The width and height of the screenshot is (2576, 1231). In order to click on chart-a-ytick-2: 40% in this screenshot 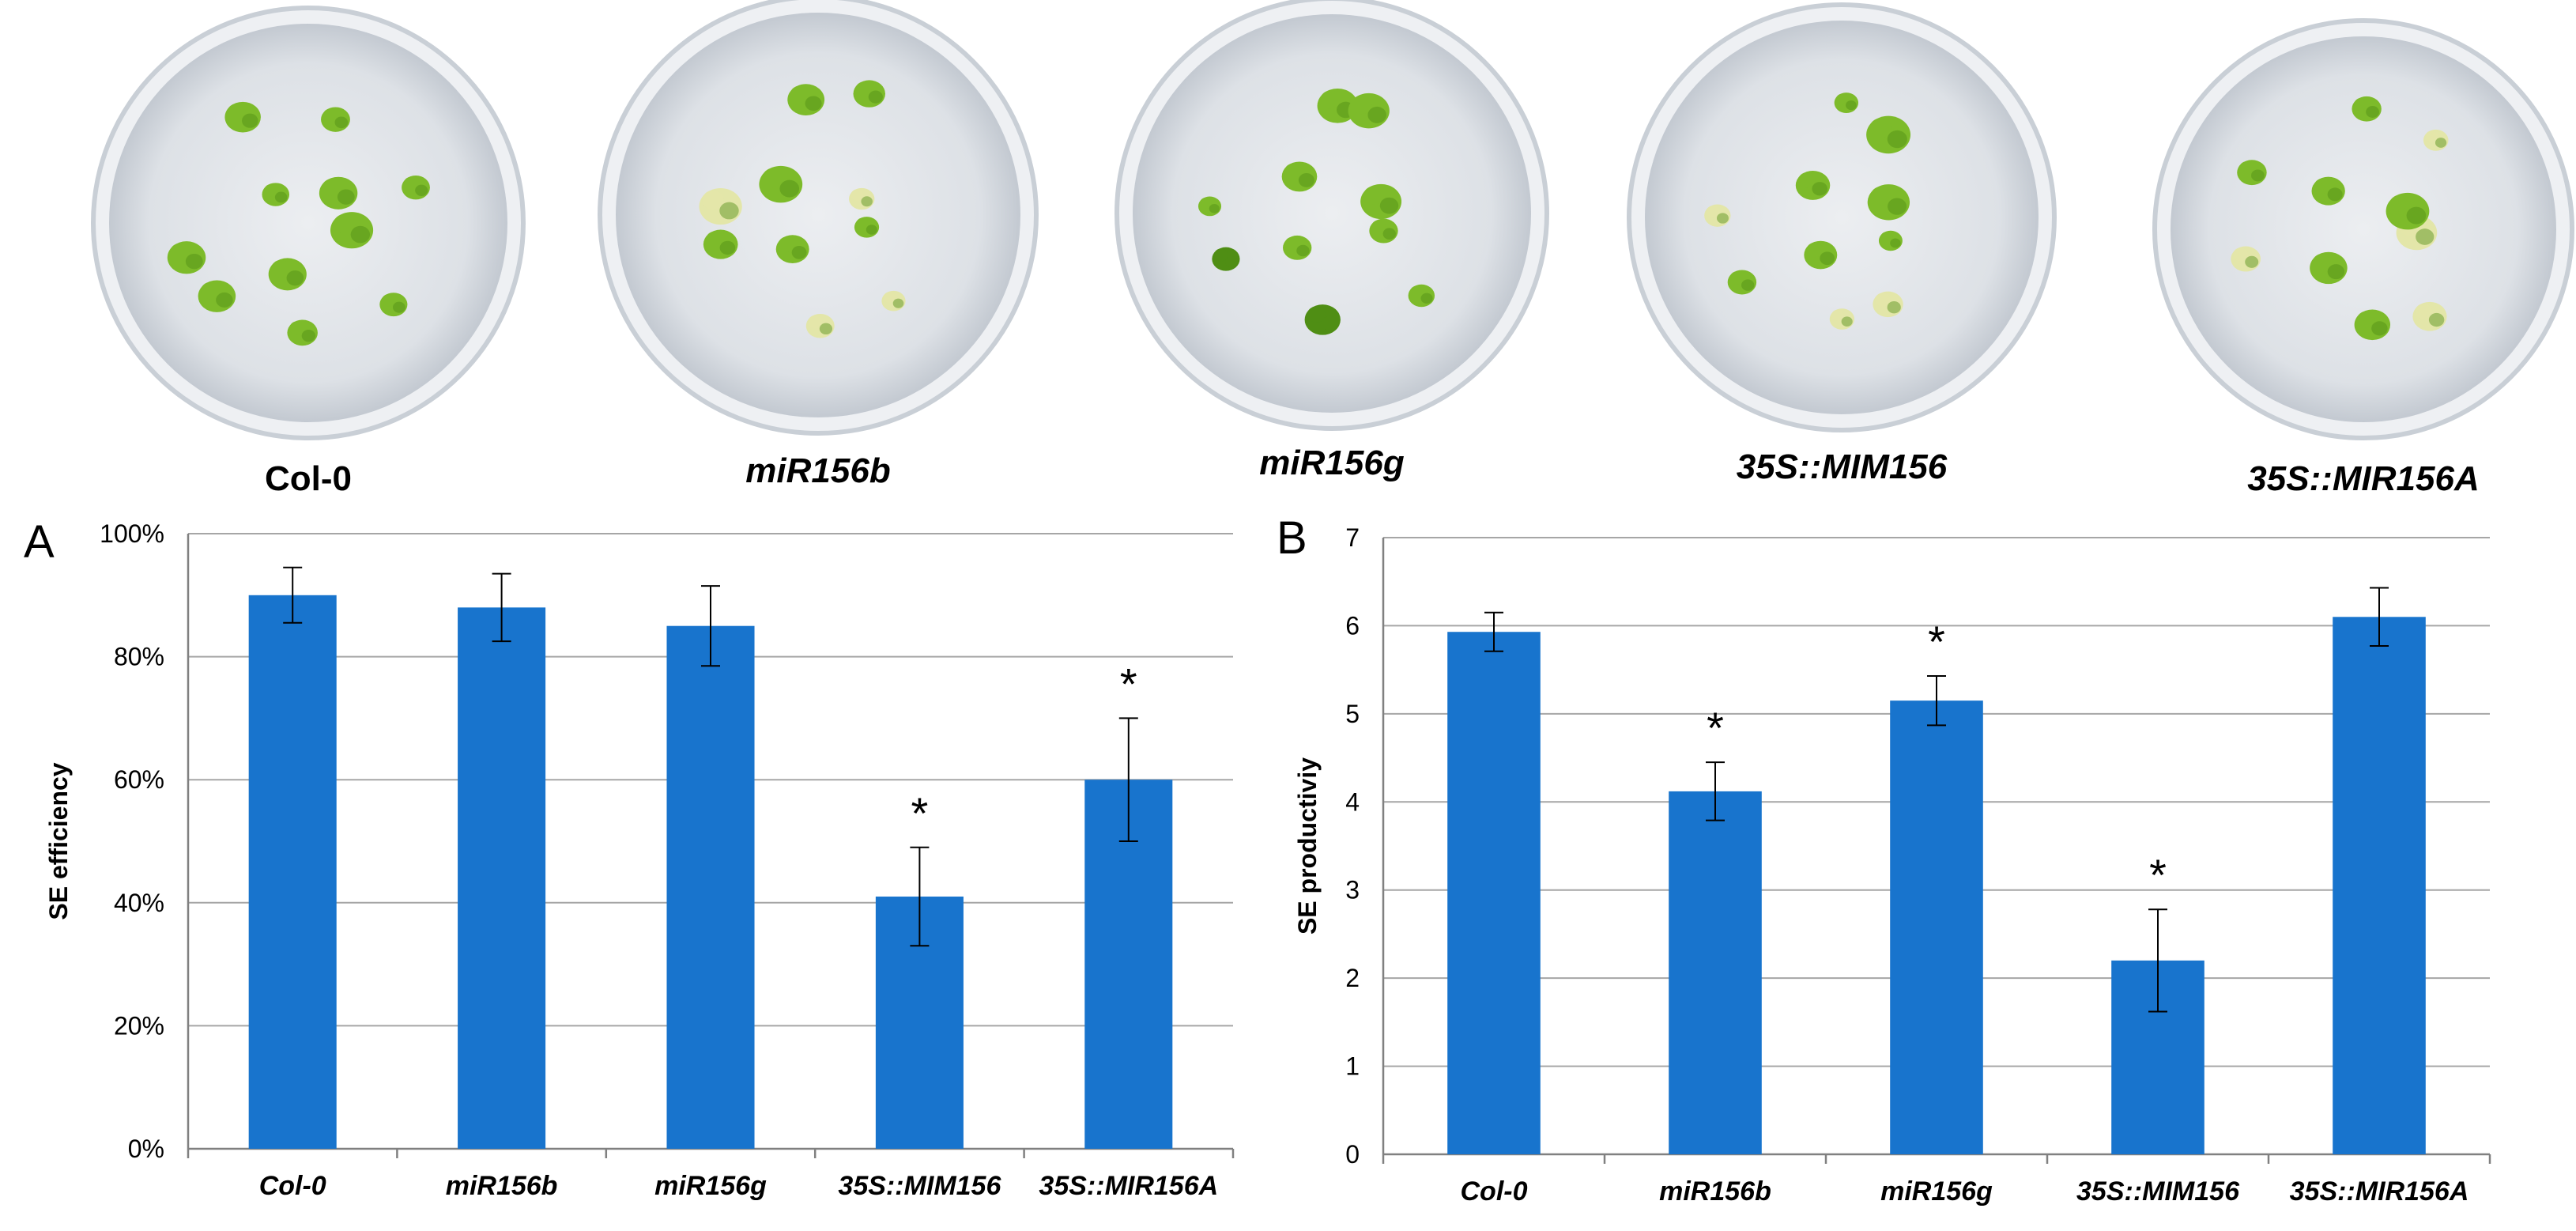, I will do `click(139, 903)`.